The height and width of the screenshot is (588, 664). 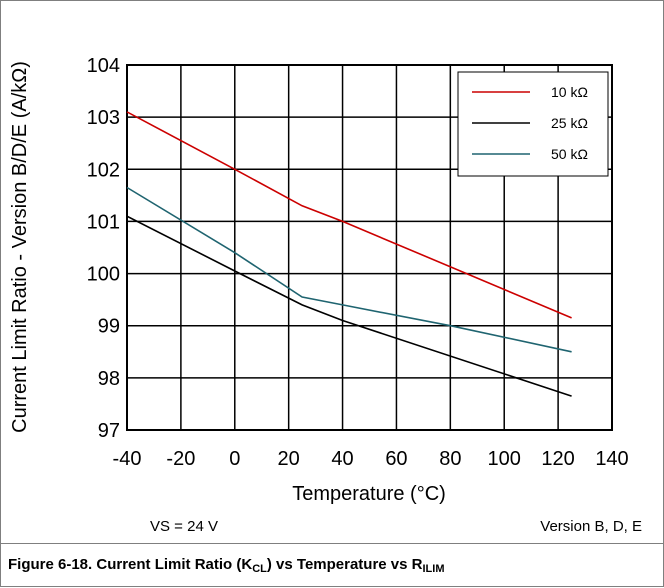 I want to click on legend-label: 25 kΩ, so click(x=569, y=123).